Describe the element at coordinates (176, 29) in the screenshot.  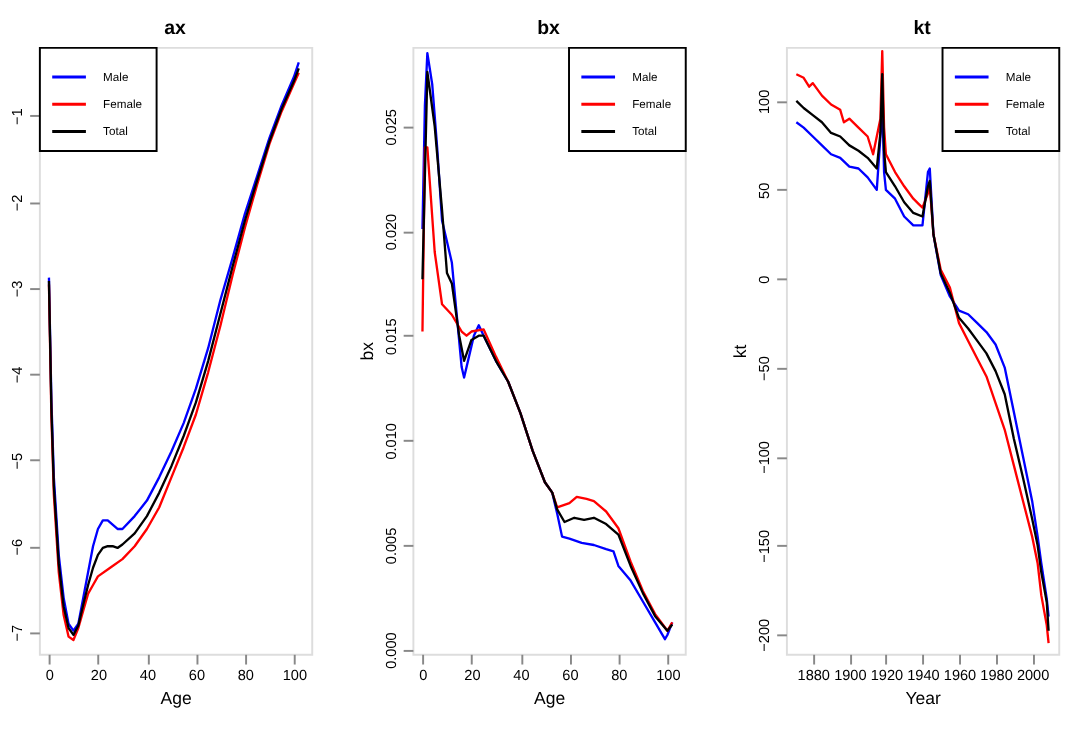
I see `chart-title: ax` at that location.